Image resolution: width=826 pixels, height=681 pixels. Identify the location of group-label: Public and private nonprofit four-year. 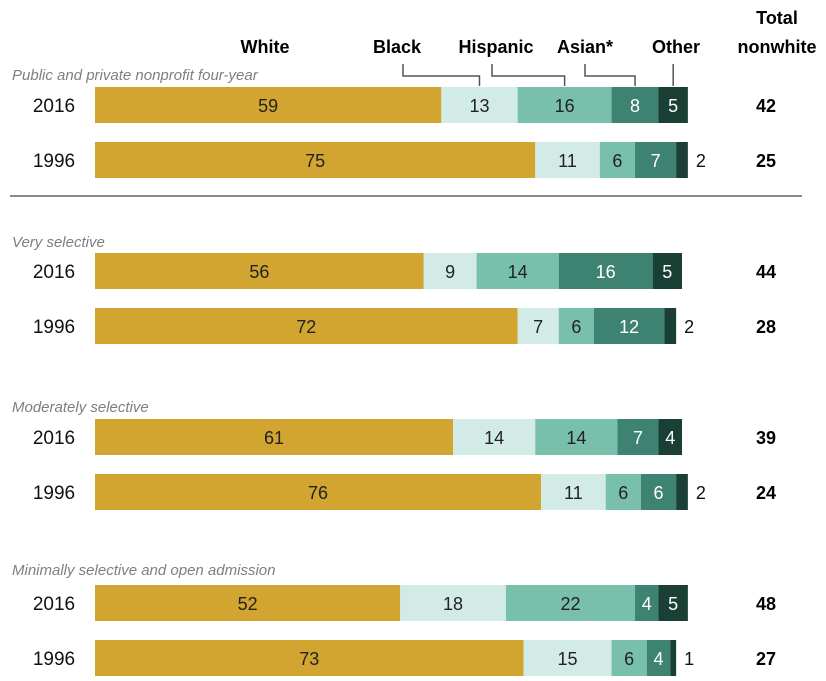
(135, 75).